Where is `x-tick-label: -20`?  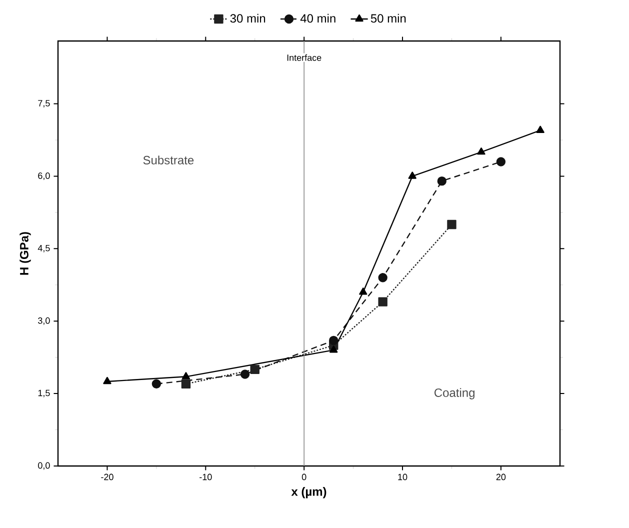 x-tick-label: -20 is located at coordinates (107, 477).